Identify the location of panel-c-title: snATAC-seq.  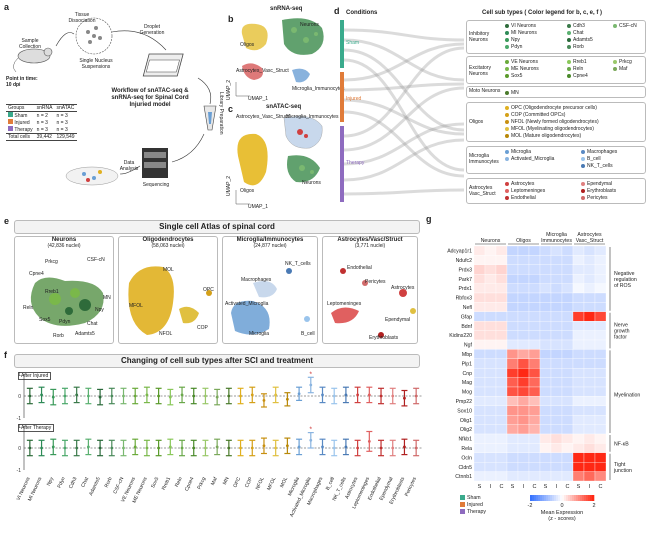
(284, 107).